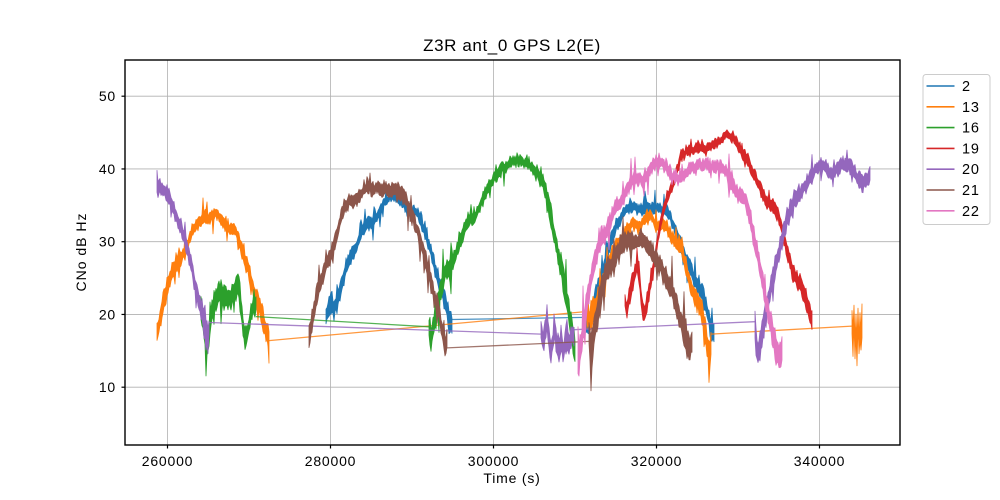 This screenshot has width=1000, height=500. Describe the element at coordinates (81, 251) in the screenshot. I see `svg-text: CNo dB Hz` at that location.